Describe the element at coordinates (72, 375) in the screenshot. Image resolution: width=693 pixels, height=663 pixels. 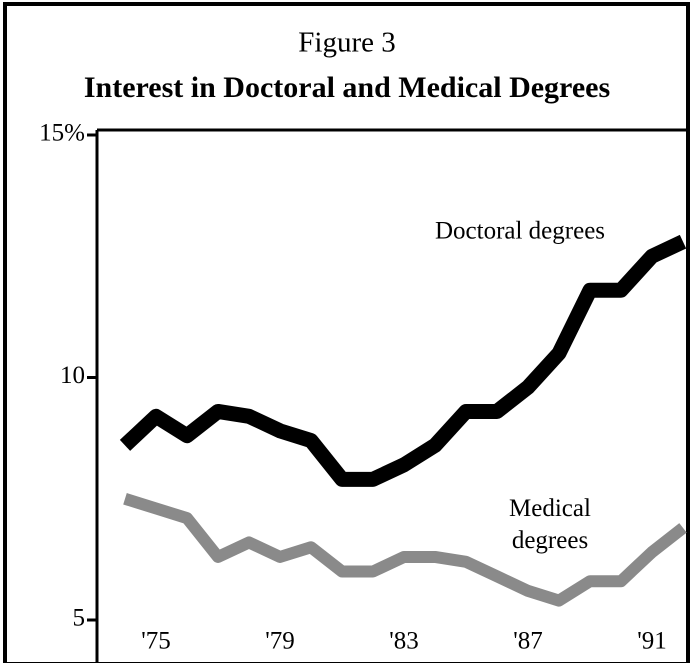
I see `y-tick-label: 10` at that location.